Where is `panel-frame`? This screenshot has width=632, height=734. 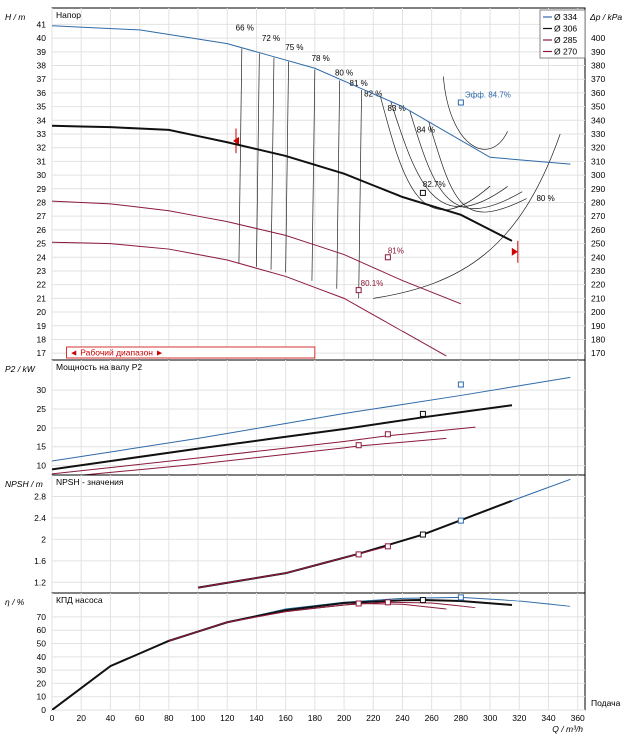 panel-frame is located at coordinates (318, 534).